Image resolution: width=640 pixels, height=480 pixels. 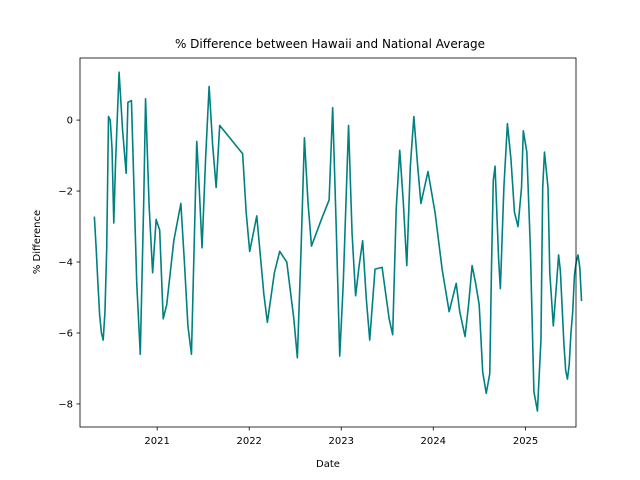 What do you see at coordinates (156, 441) in the screenshot?
I see `x-tick-label: 2021` at bounding box center [156, 441].